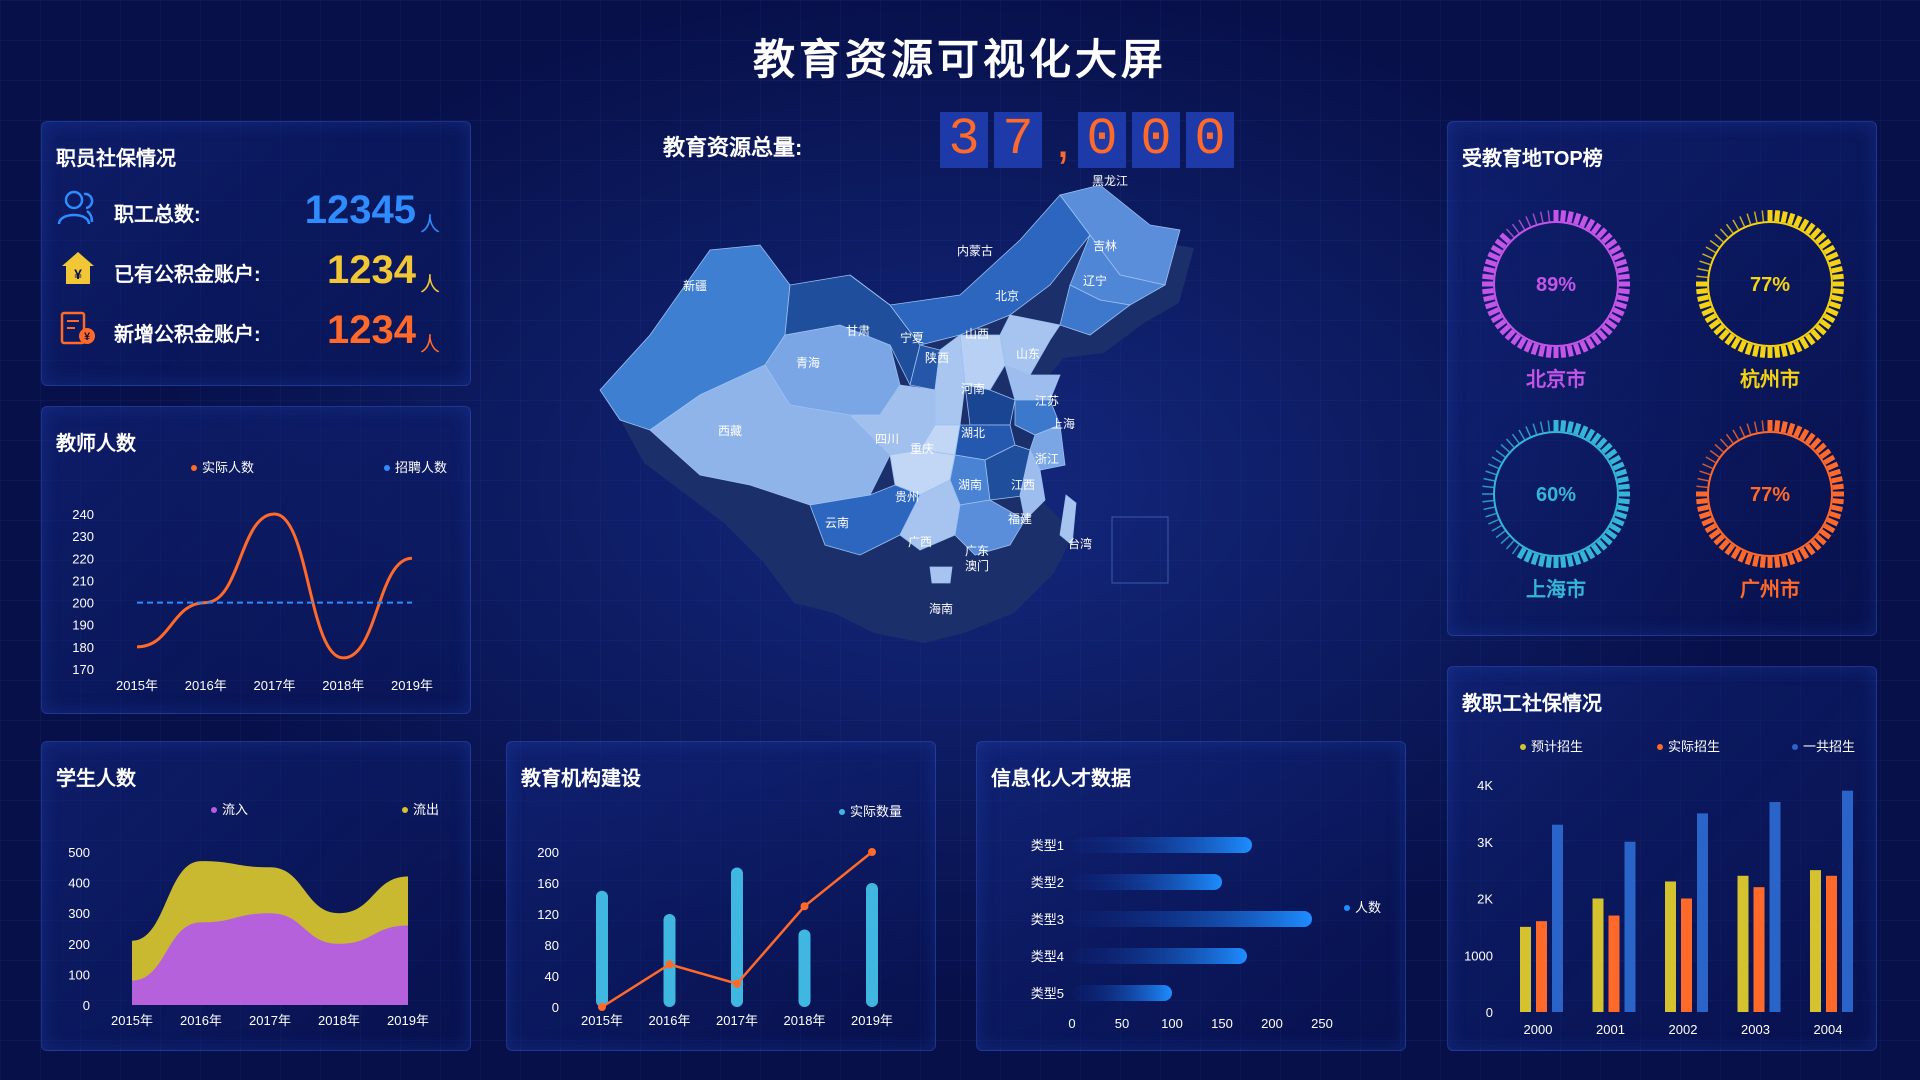 This screenshot has height=1080, width=1920. Describe the element at coordinates (1068, 520) in the screenshot. I see `province-taiwan` at that location.